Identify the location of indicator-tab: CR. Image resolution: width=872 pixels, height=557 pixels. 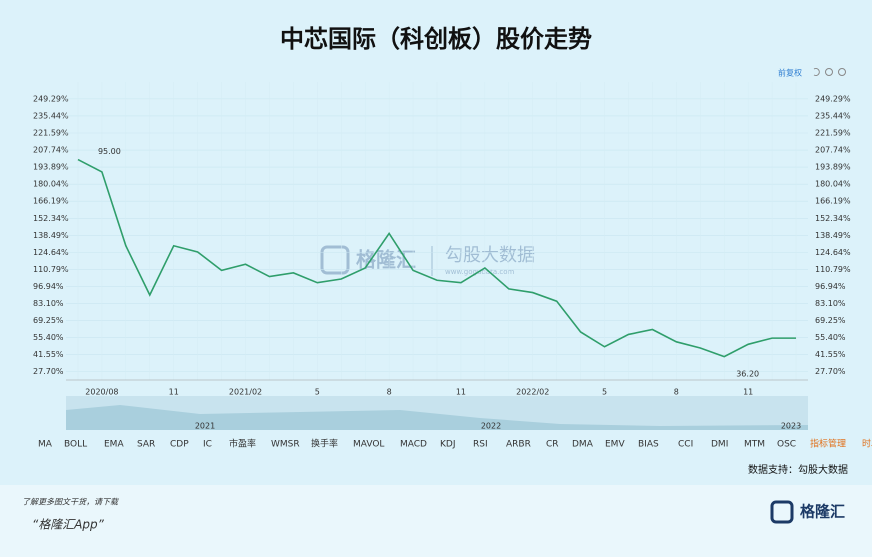
(552, 445).